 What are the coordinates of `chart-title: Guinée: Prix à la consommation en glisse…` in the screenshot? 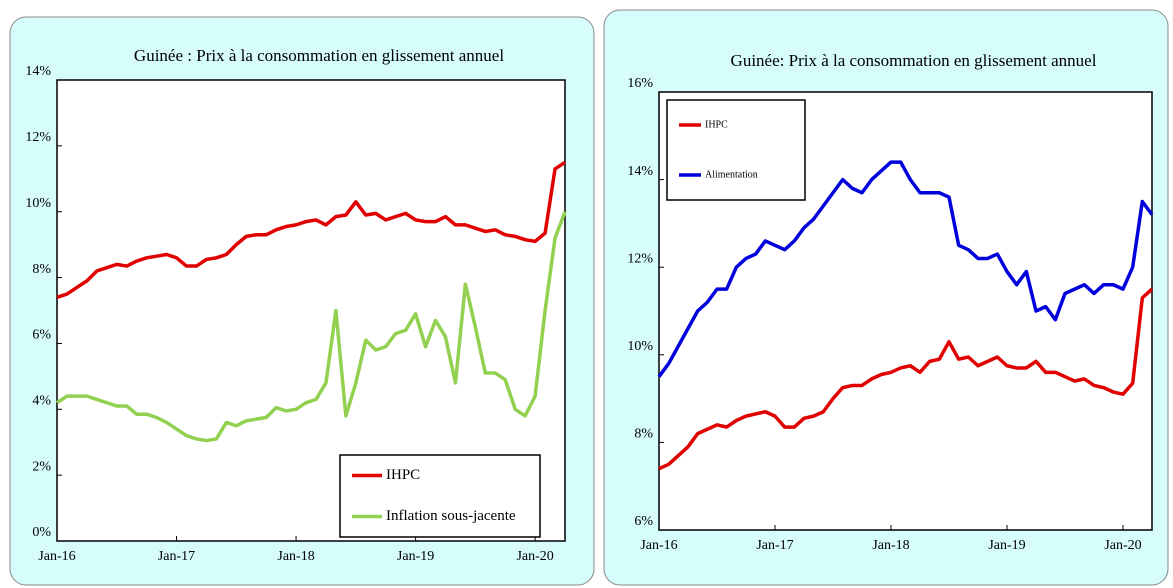 It's located at (914, 60).